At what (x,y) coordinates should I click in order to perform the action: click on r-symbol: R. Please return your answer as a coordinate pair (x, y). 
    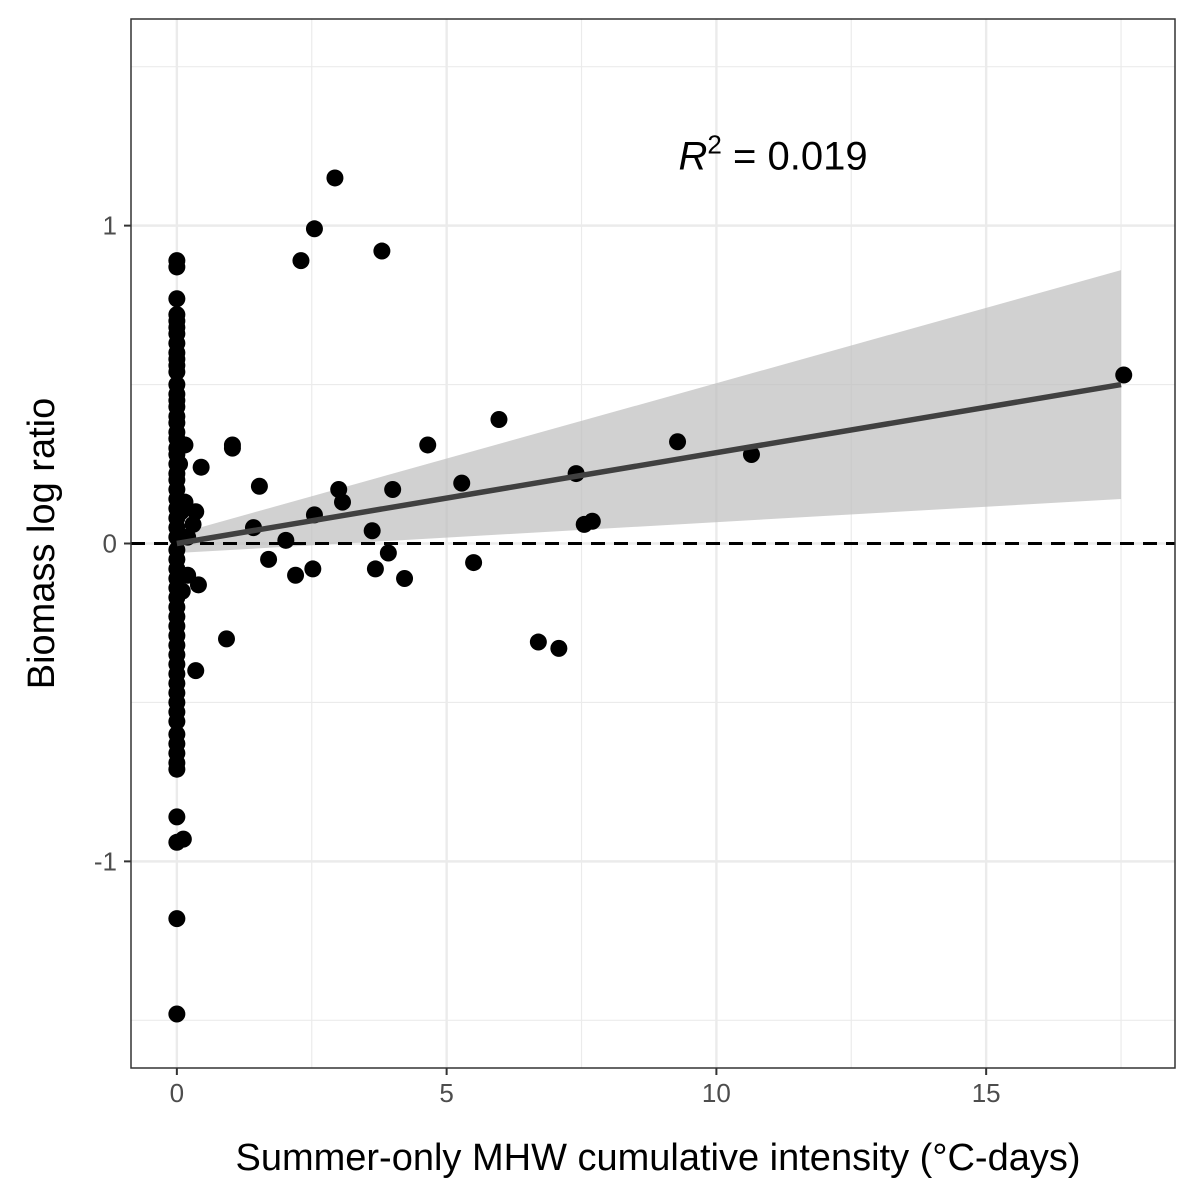
    Looking at the image, I should click on (693, 157).